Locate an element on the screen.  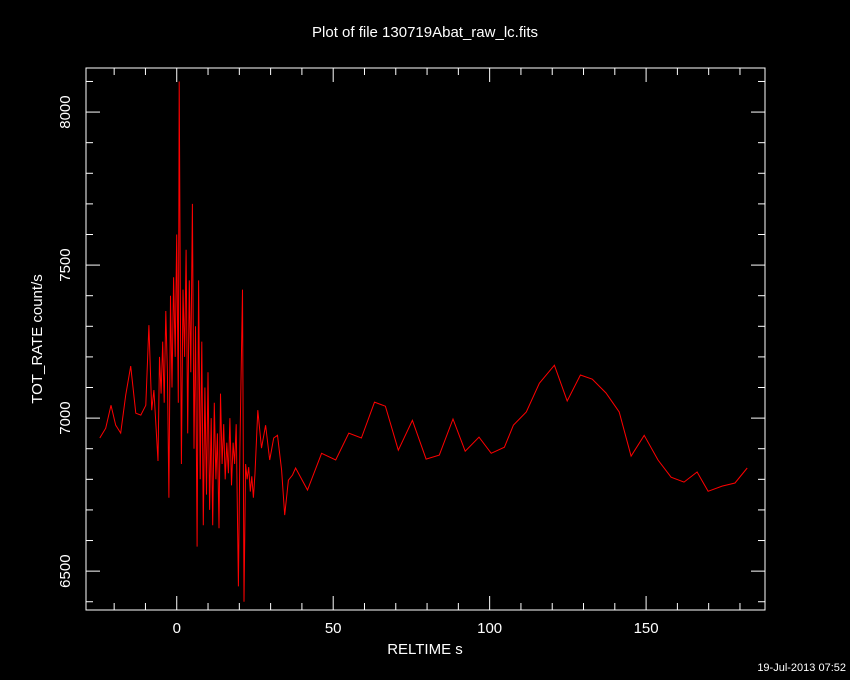
x-tick-label: 150 is located at coordinates (646, 628).